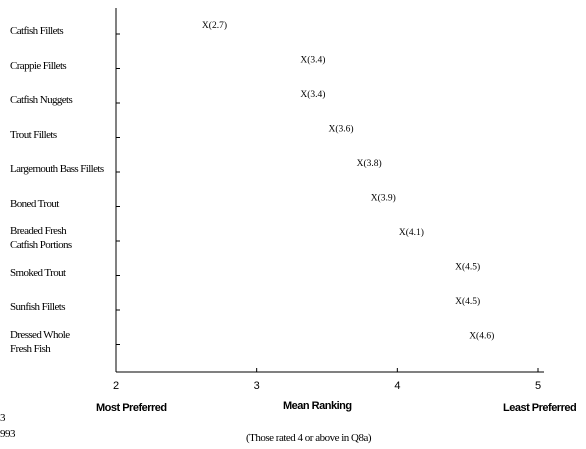  What do you see at coordinates (37, 31) in the screenshot?
I see `category-label: Catfish Fillets` at bounding box center [37, 31].